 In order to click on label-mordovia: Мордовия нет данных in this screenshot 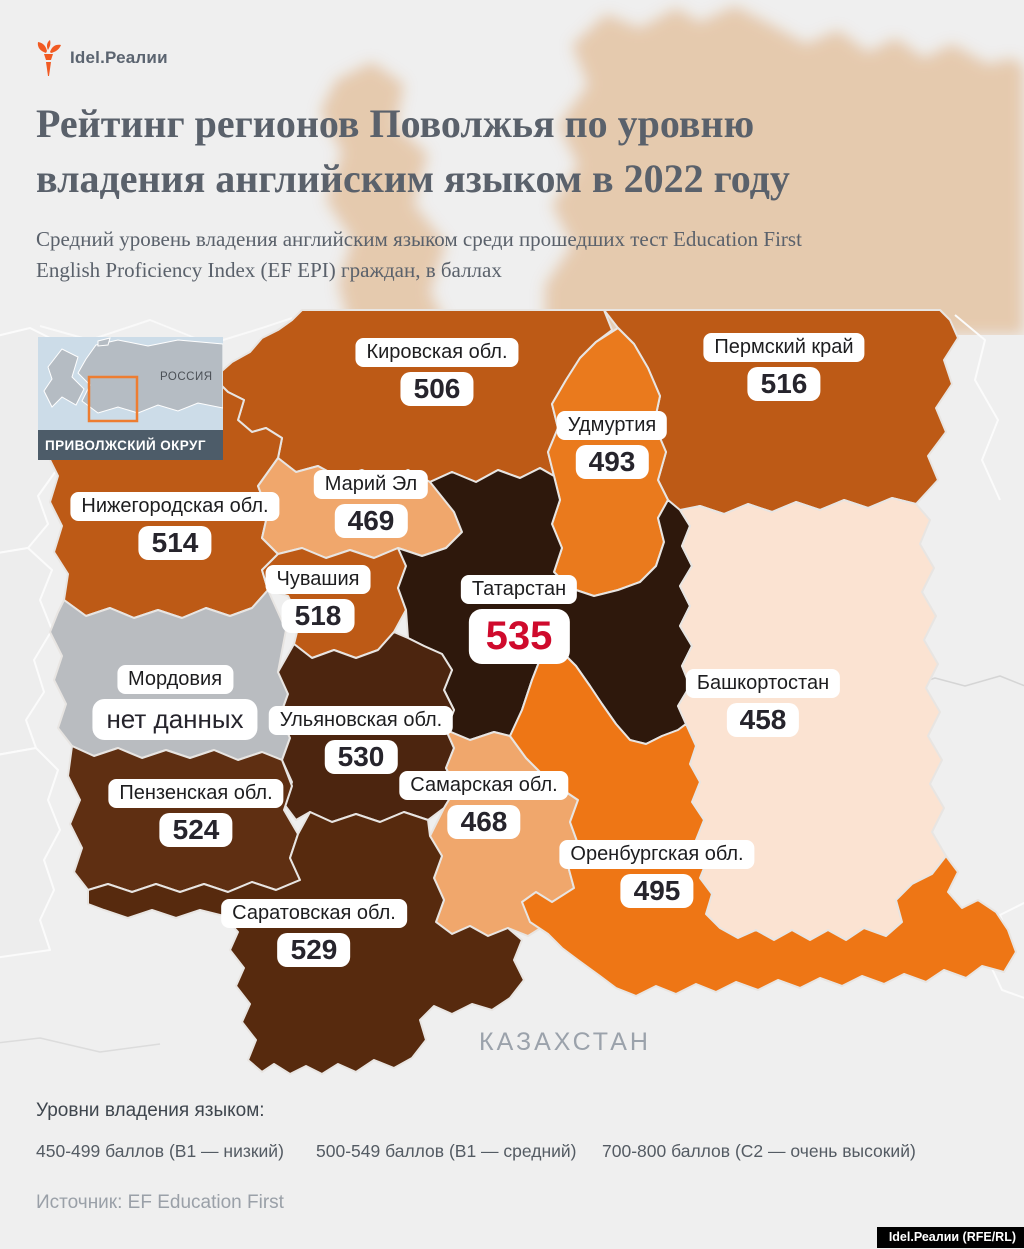, I will do `click(175, 702)`.